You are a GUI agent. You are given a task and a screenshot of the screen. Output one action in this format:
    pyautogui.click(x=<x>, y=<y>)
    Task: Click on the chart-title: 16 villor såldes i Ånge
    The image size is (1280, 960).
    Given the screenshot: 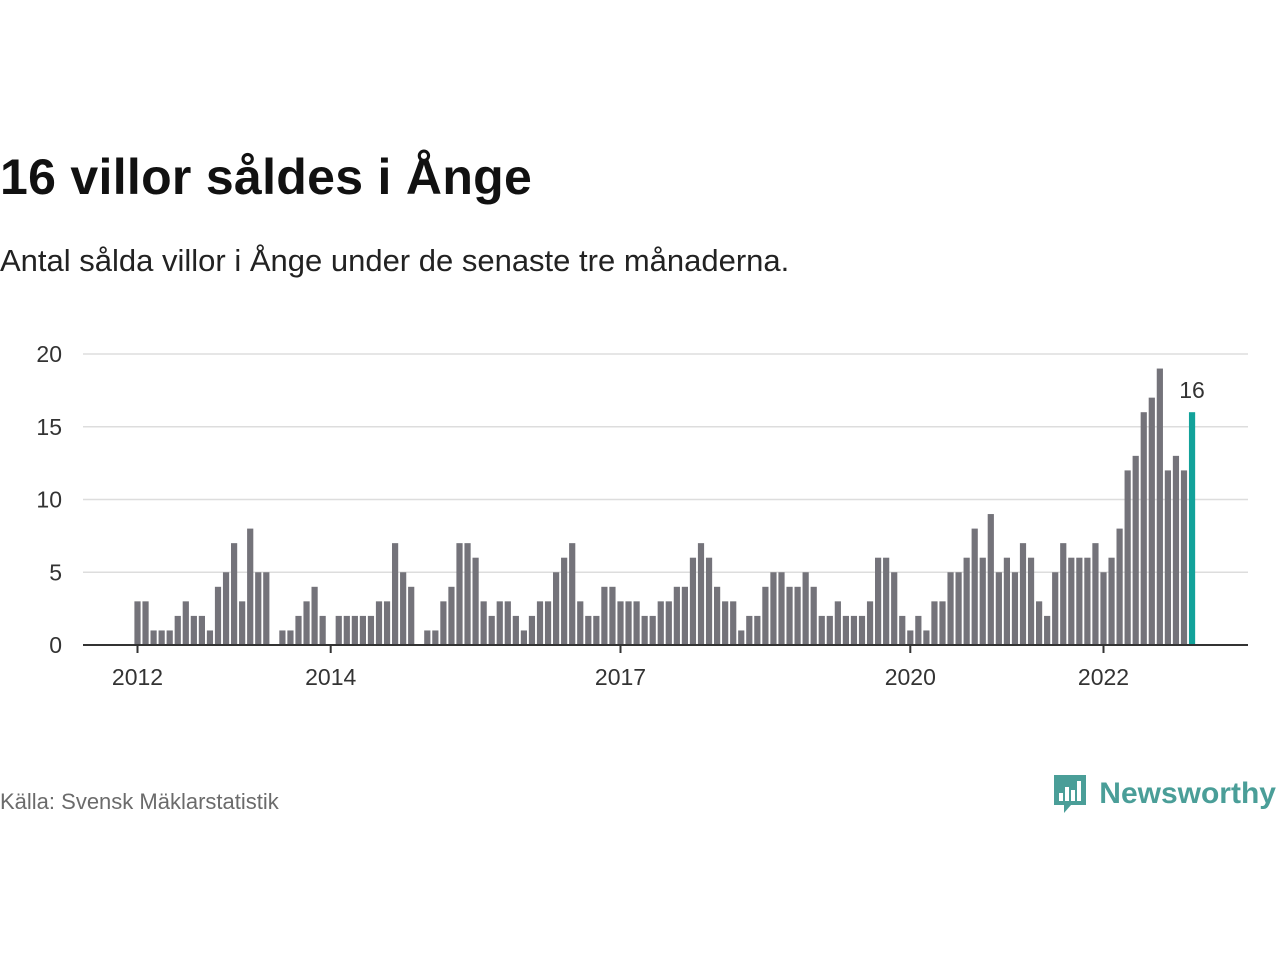 What is the action you would take?
    pyautogui.click(x=266, y=177)
    